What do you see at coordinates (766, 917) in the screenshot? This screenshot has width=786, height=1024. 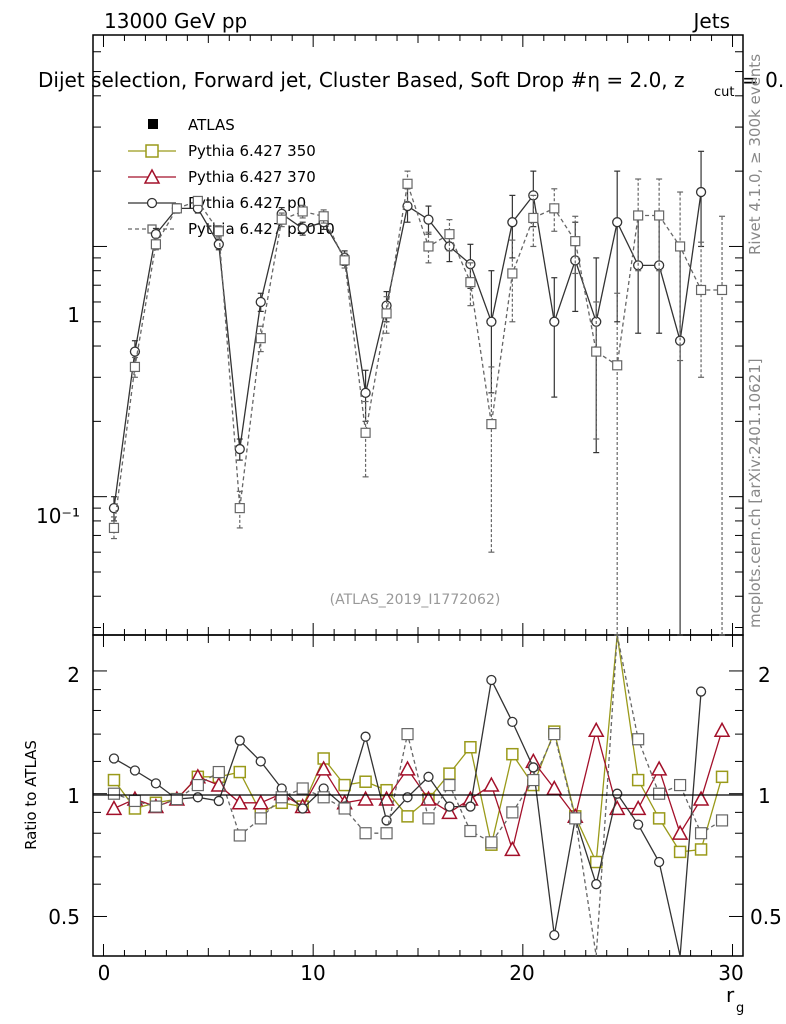 I see `ratio-y-tick-label-0p5-right: 0.5` at bounding box center [766, 917].